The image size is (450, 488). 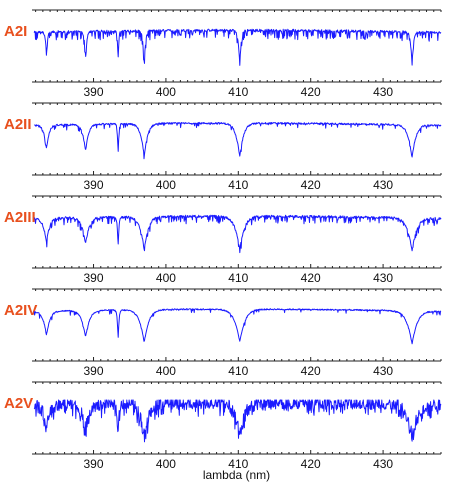 What do you see at coordinates (166, 371) in the screenshot?
I see `tick-label-a2iv-400: 400` at bounding box center [166, 371].